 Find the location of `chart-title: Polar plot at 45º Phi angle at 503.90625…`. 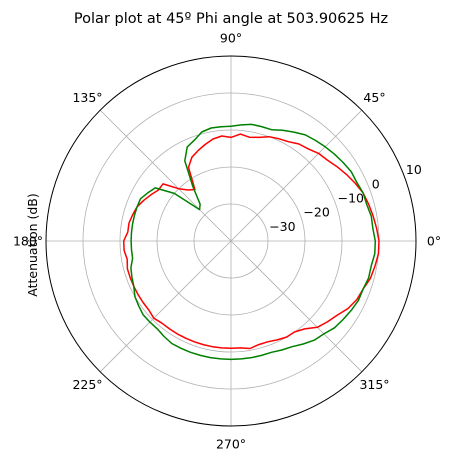

chart-title: Polar plot at 45º Phi angle at 503.90625… is located at coordinates (231, 19).